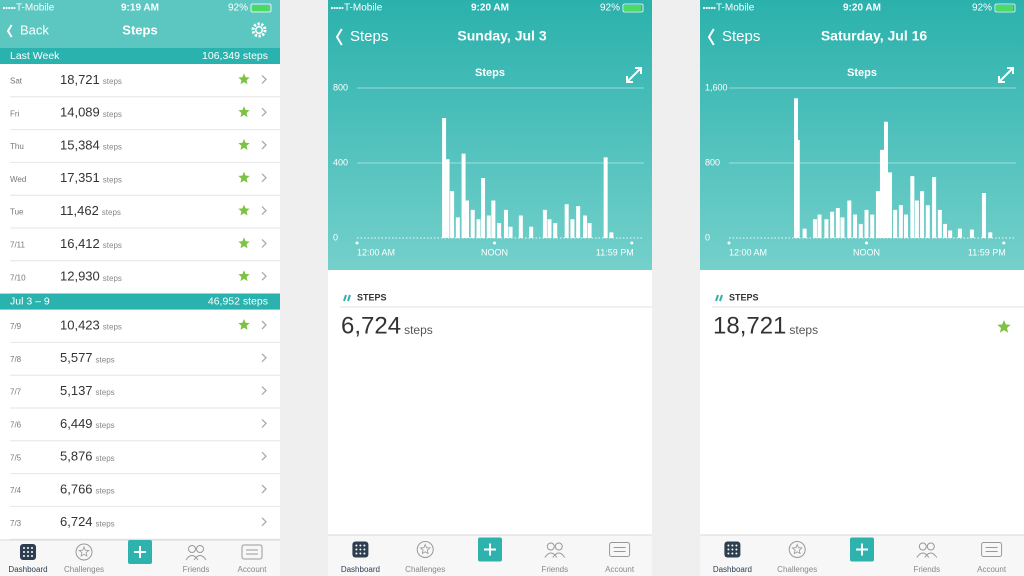 The height and width of the screenshot is (576, 1024). I want to click on summary-label: STEPS, so click(372, 297).